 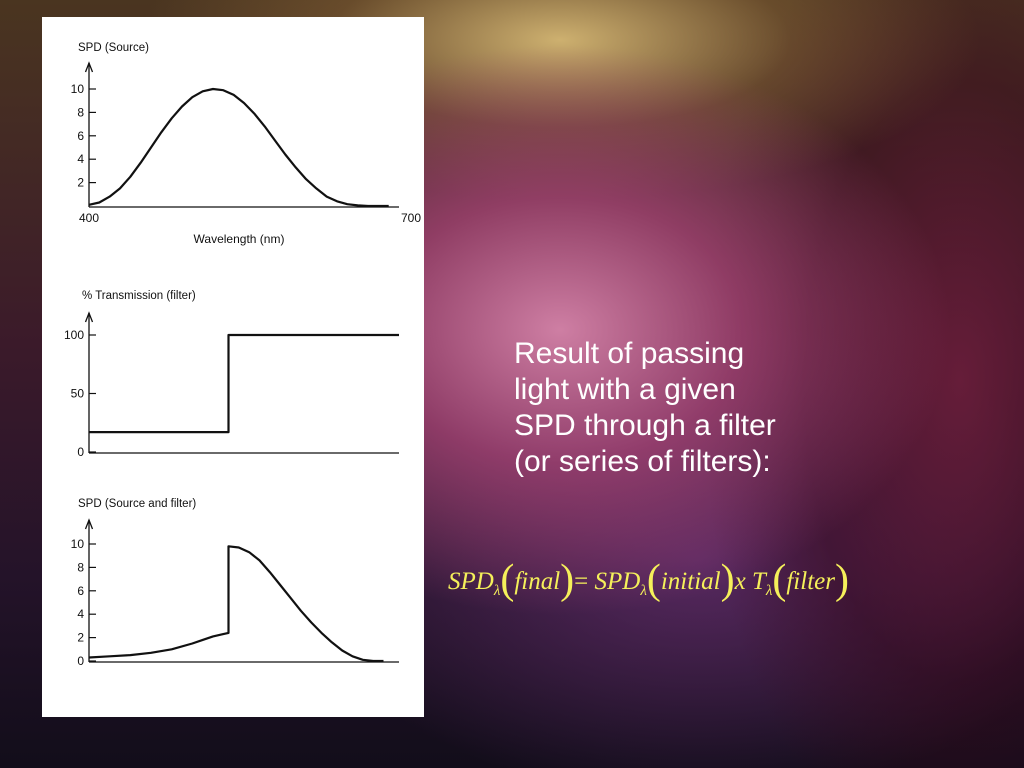 I want to click on chart-2: % Transmission (filter) 0 50 100, so click(x=231, y=374).